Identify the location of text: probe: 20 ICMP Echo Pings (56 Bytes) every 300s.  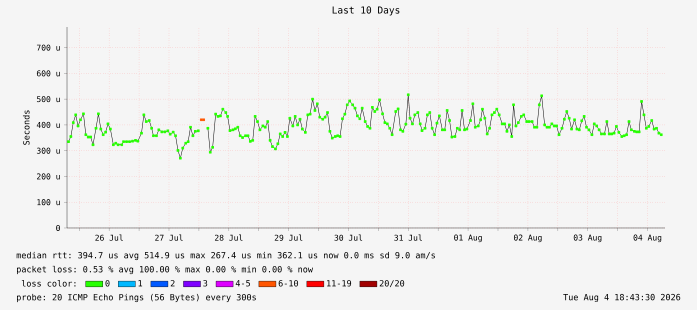
(136, 298).